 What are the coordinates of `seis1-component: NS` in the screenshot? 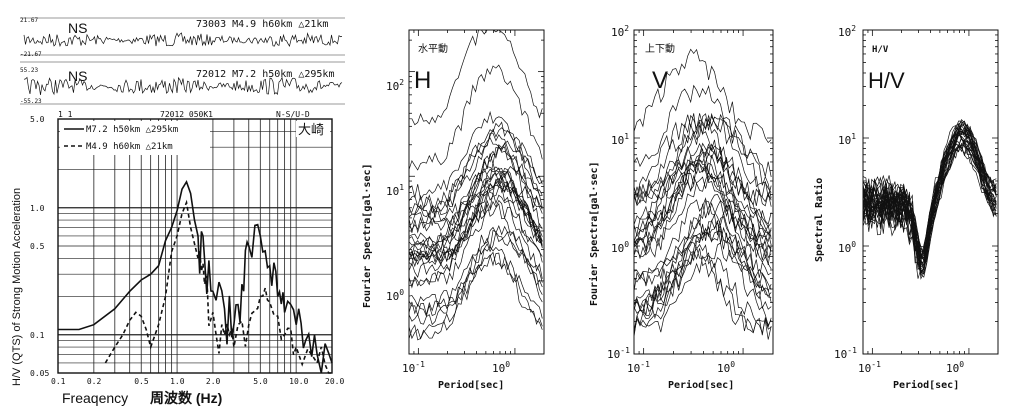 It's located at (77, 28).